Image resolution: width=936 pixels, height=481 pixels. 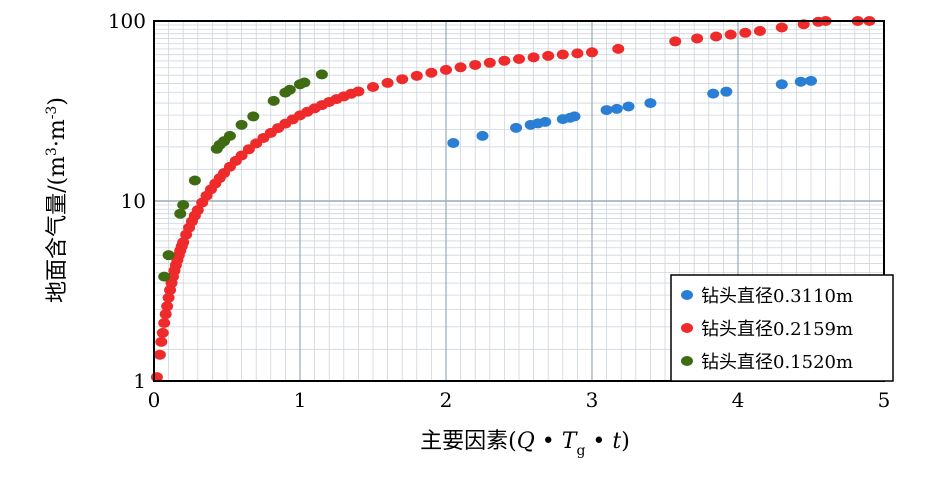 I want to click on x-tick-label: 1, so click(x=300, y=400).